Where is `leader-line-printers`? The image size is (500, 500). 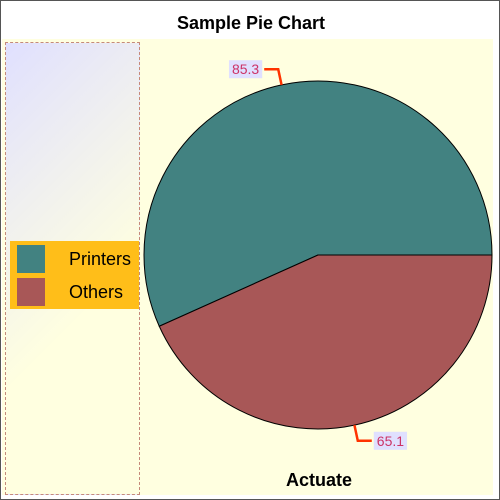
leader-line-printers is located at coordinates (273, 76).